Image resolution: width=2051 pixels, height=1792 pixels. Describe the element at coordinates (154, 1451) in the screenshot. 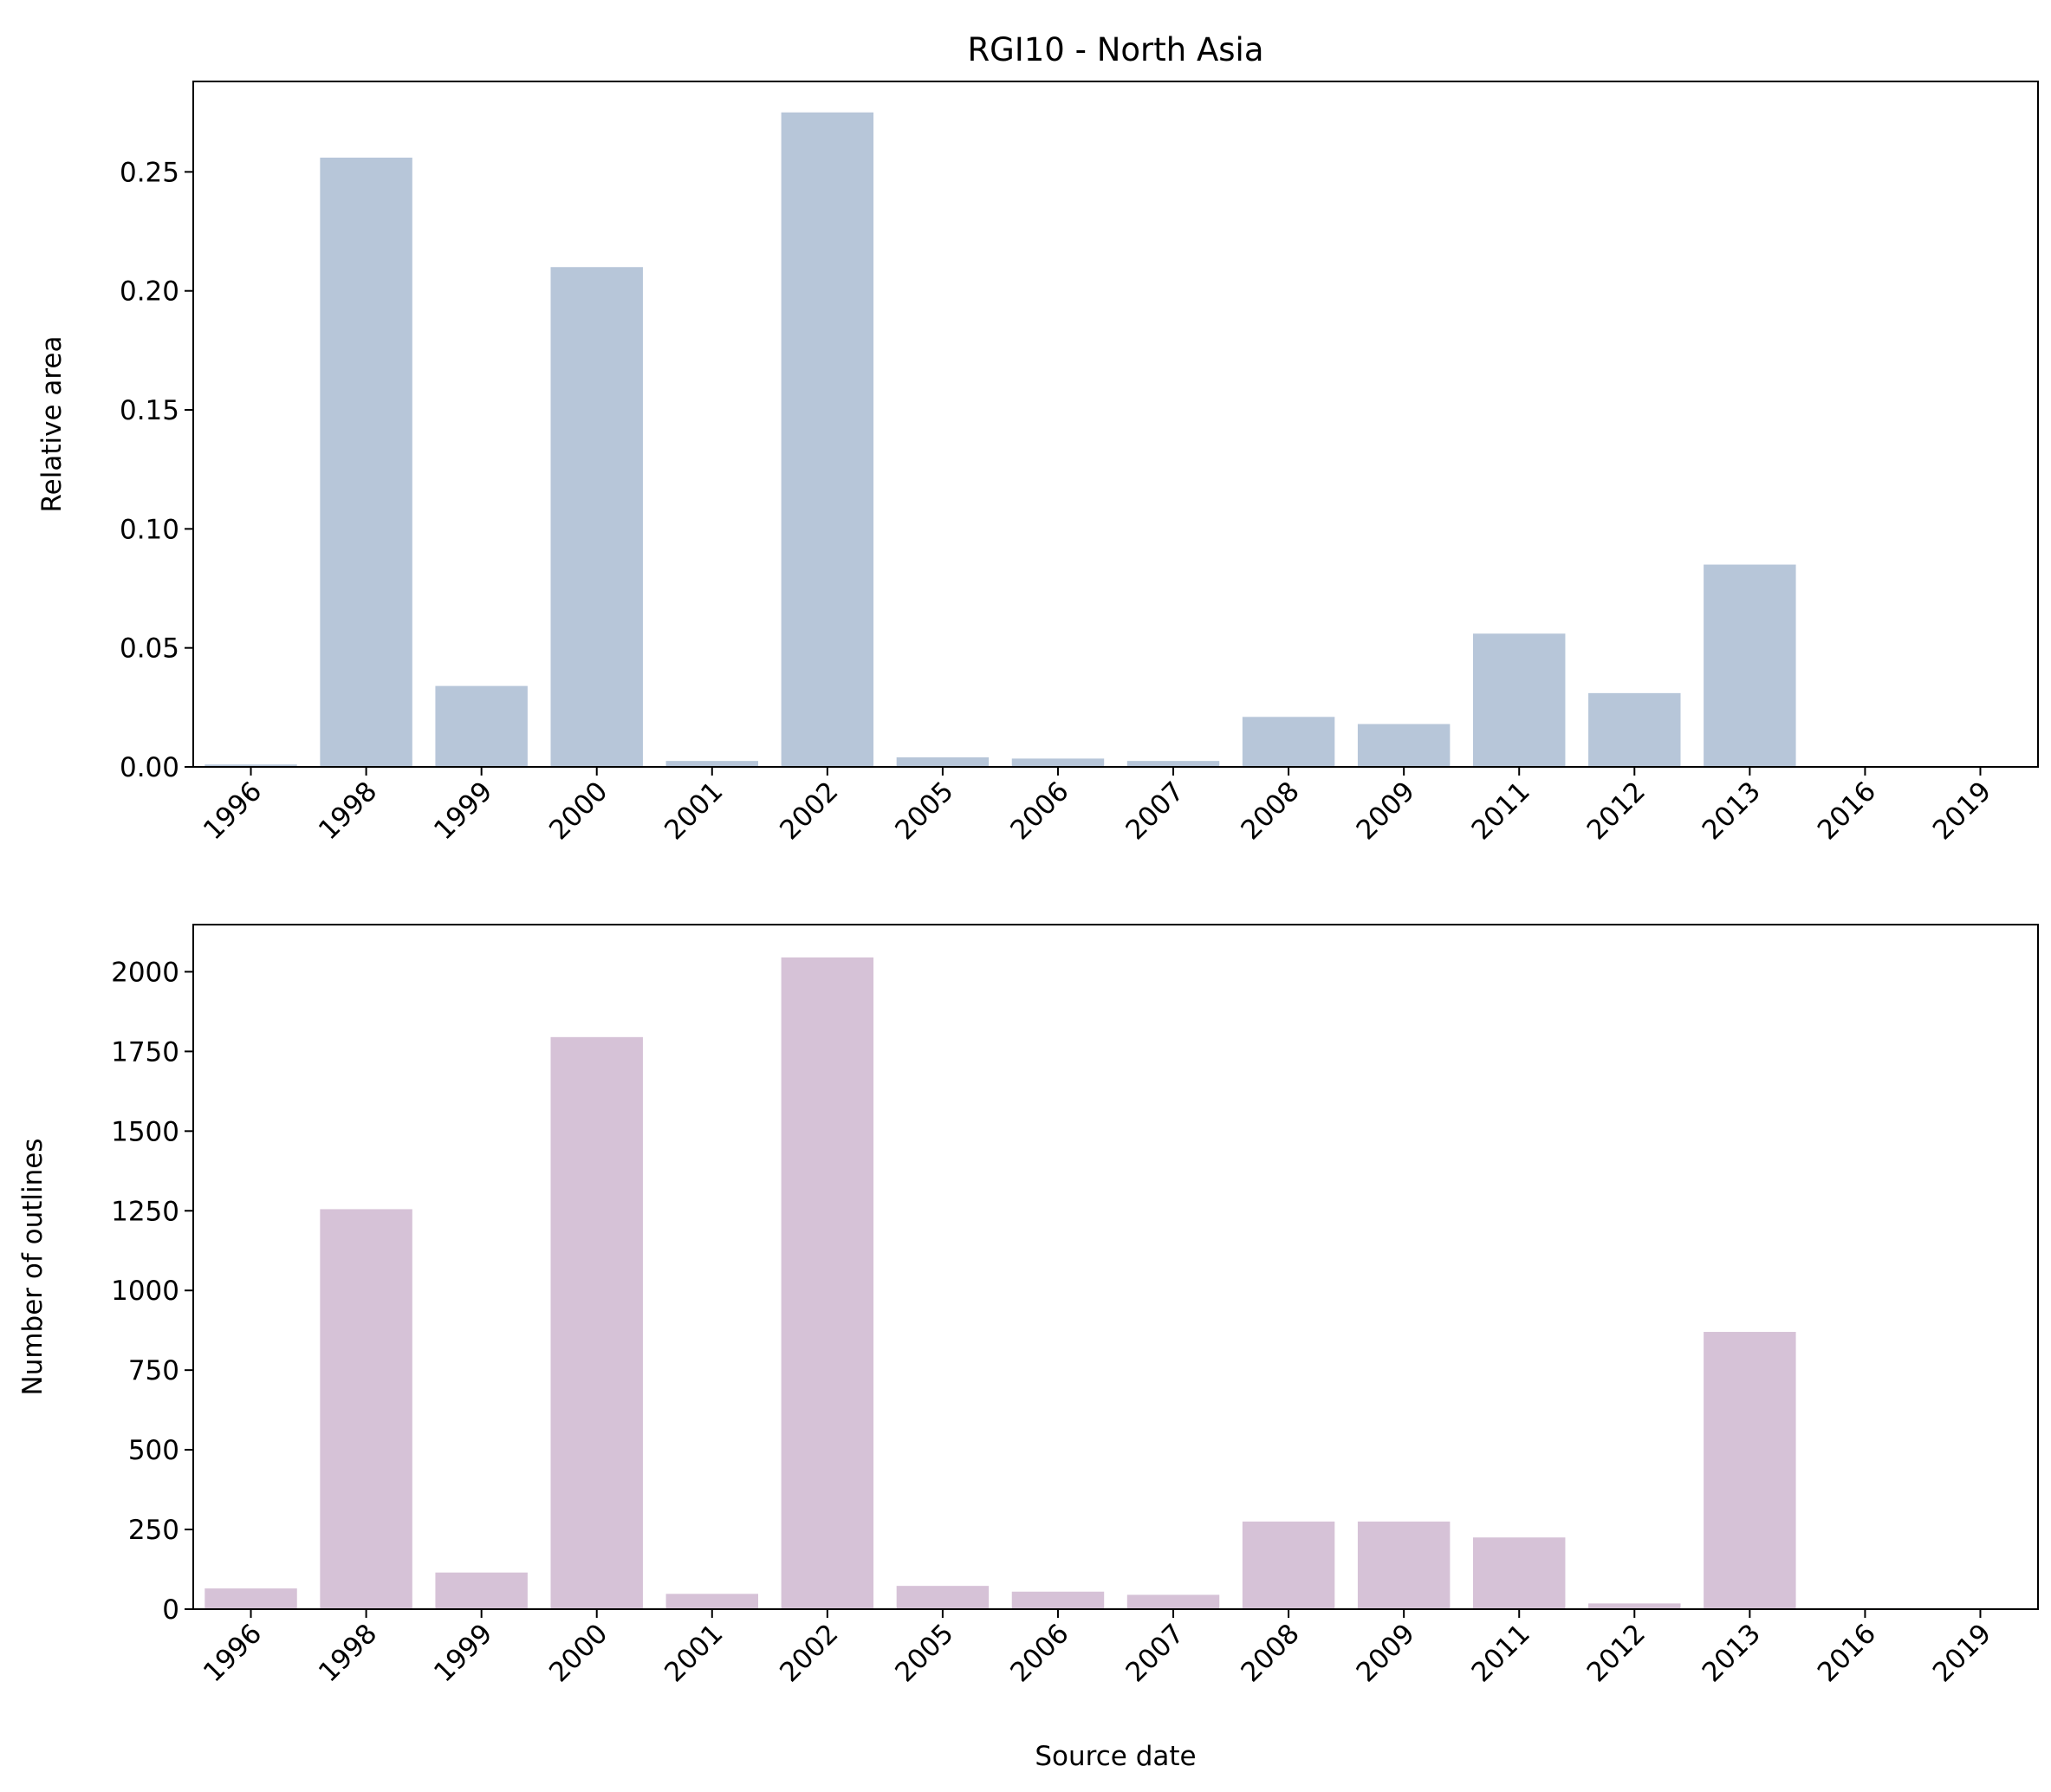

I see `y-tick-label: 500` at that location.